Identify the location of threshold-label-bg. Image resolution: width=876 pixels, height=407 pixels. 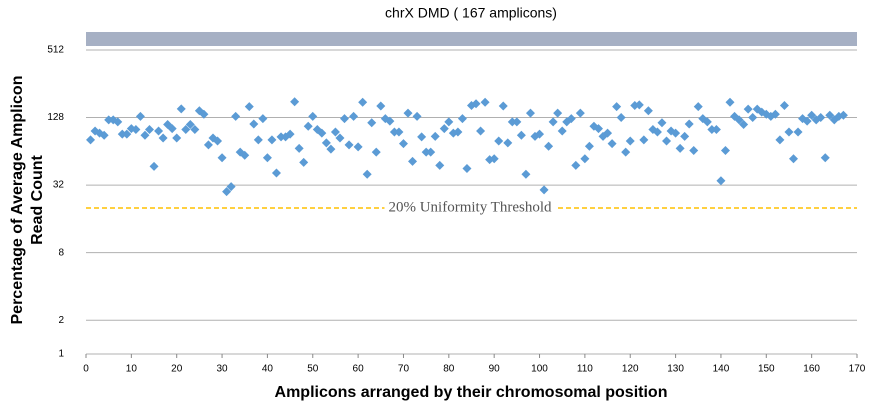
(470, 207).